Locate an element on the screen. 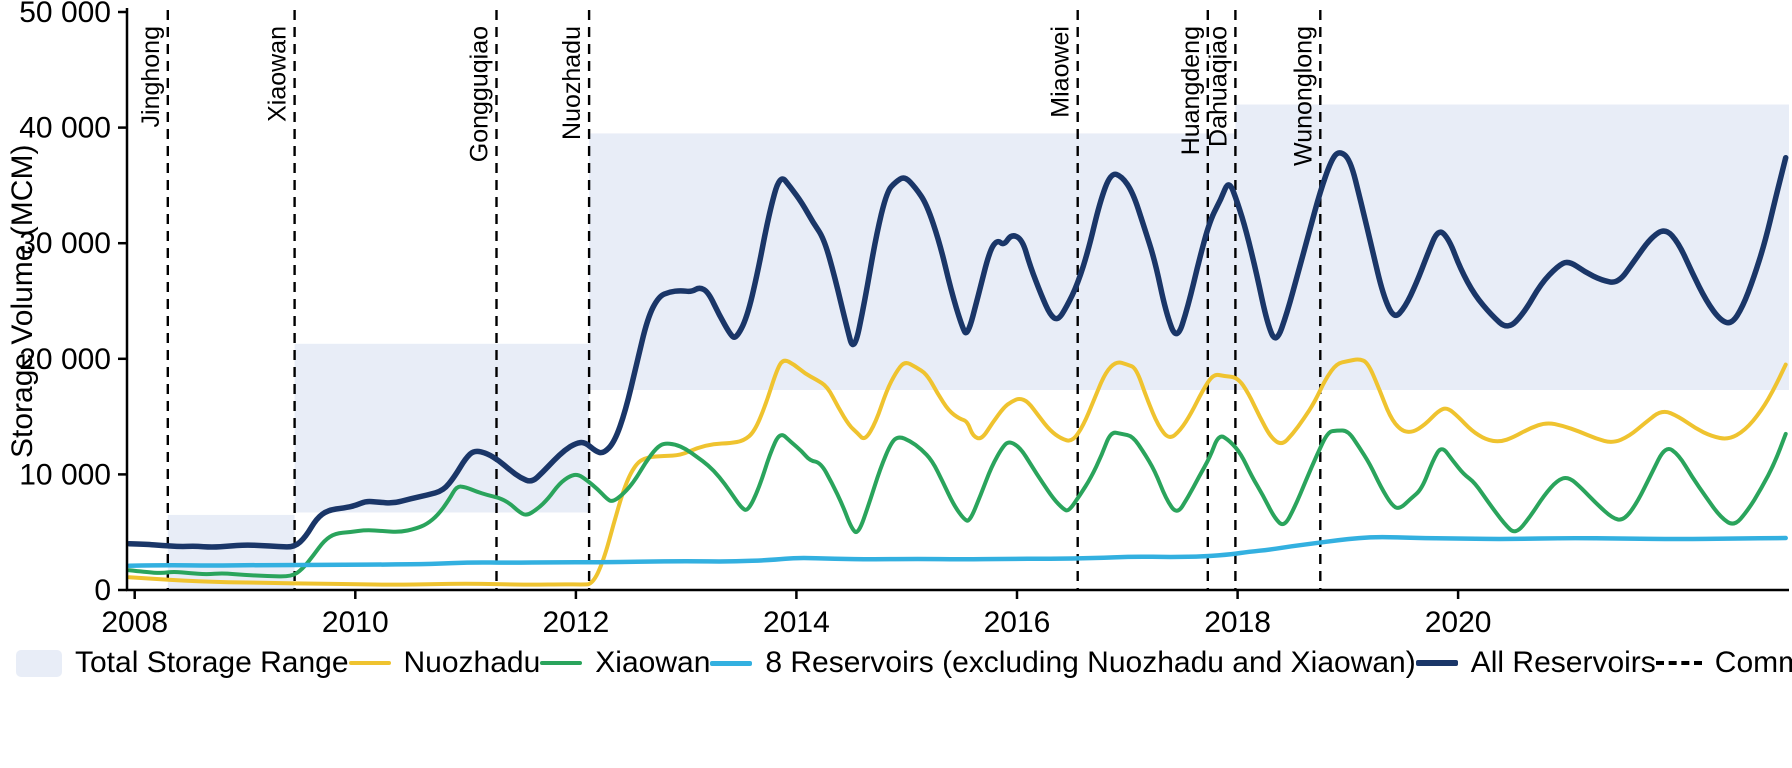  legend-swatch-commission-time is located at coordinates (1678, 663).